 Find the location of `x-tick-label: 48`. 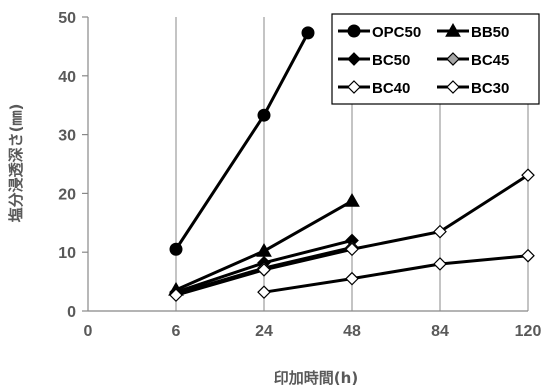

x-tick-label: 48 is located at coordinates (352, 331).